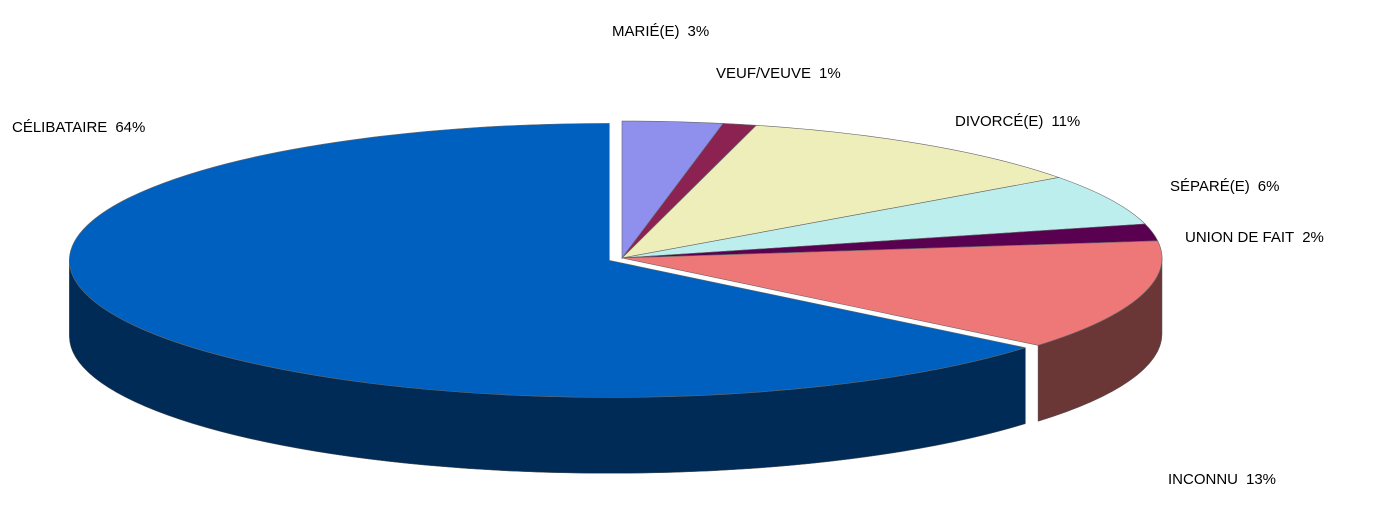 The height and width of the screenshot is (518, 1384). Describe the element at coordinates (830, 73) in the screenshot. I see `slice-value: 1%` at that location.